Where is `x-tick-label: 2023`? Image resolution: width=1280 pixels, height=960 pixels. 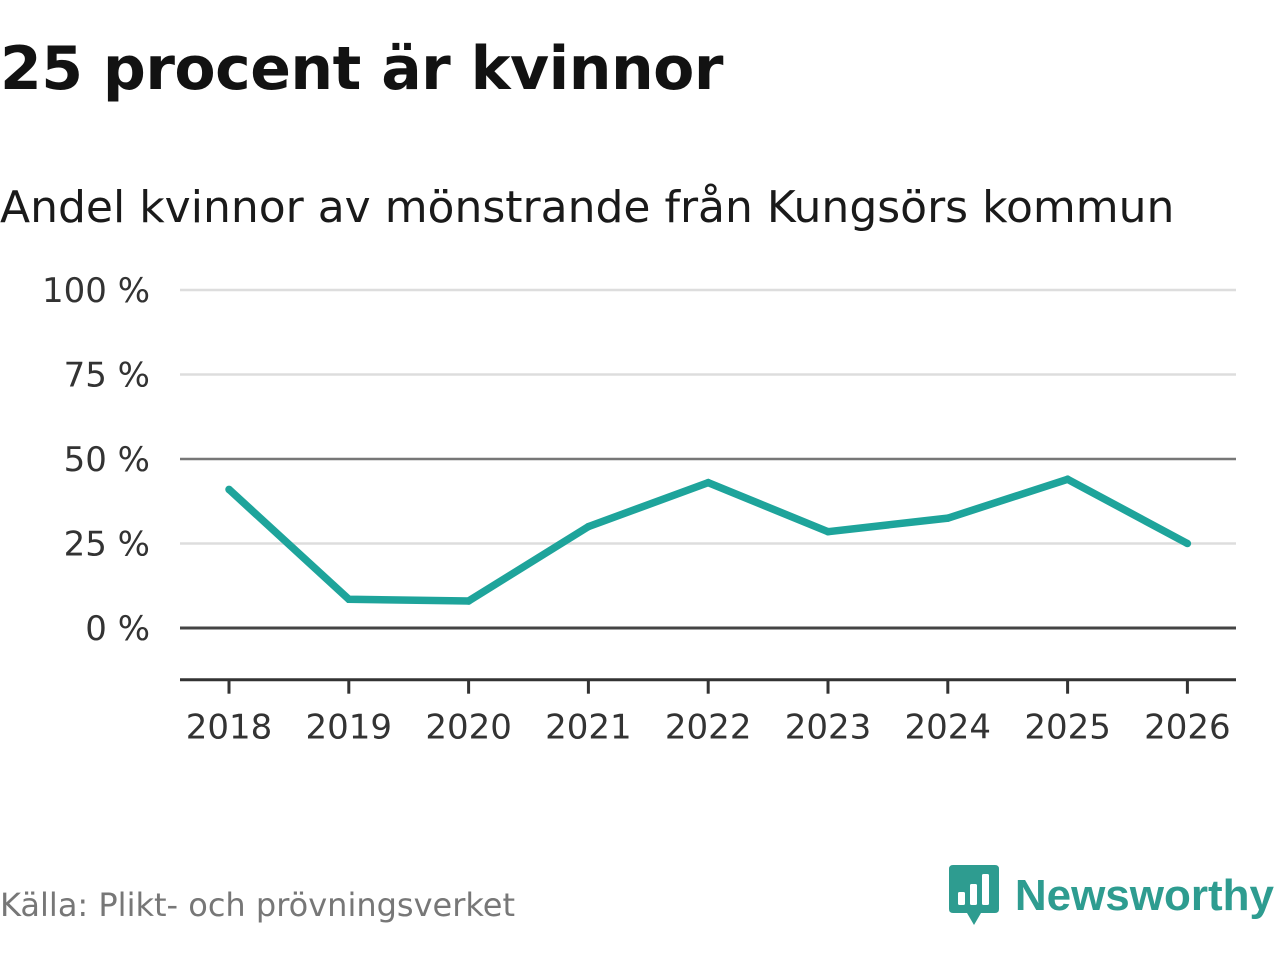
x-tick-label: 2023 is located at coordinates (828, 728).